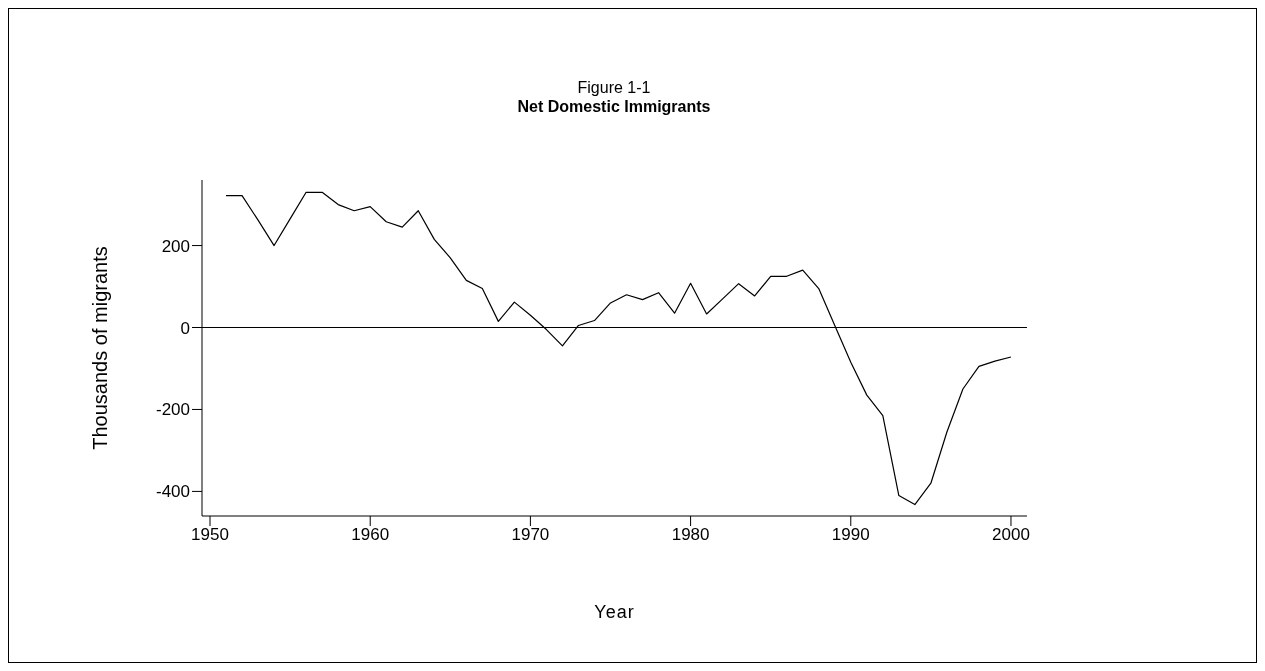 This screenshot has width=1265, height=671. Describe the element at coordinates (100, 348) in the screenshot. I see `y-axis-title: Thousands of migrants` at that location.